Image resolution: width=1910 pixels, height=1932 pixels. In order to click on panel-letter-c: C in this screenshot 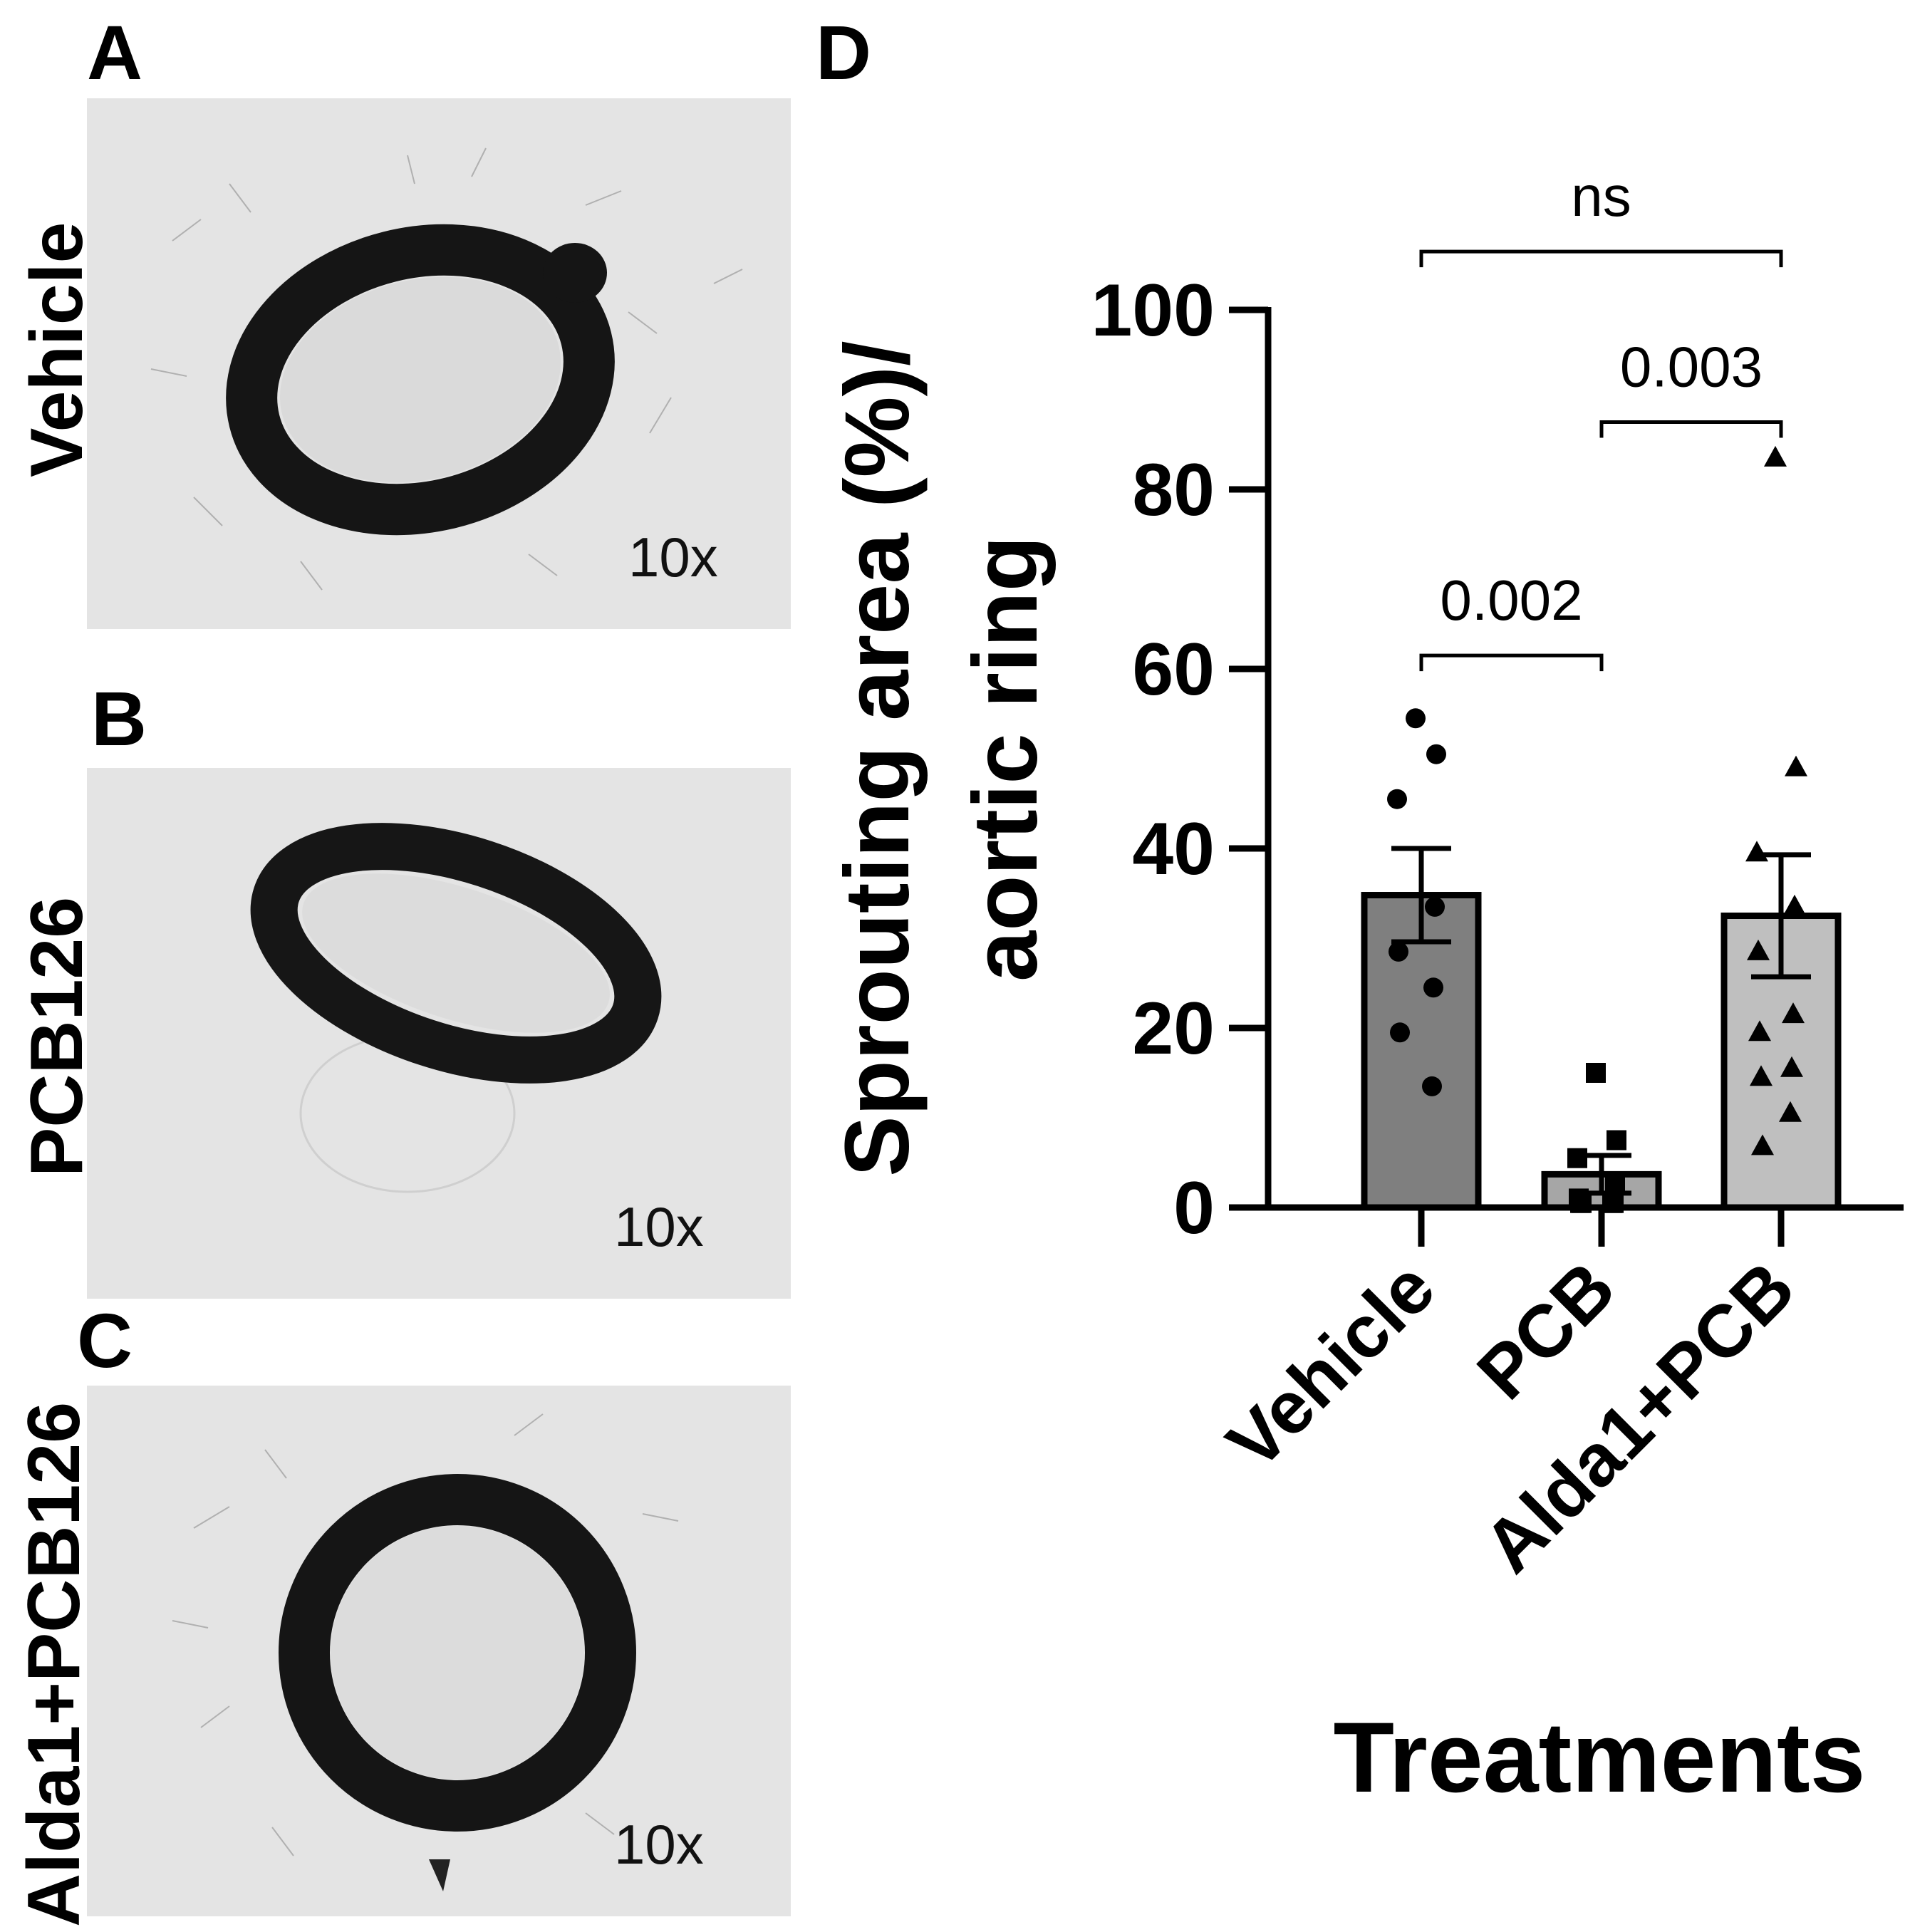, I will do `click(105, 1340)`.